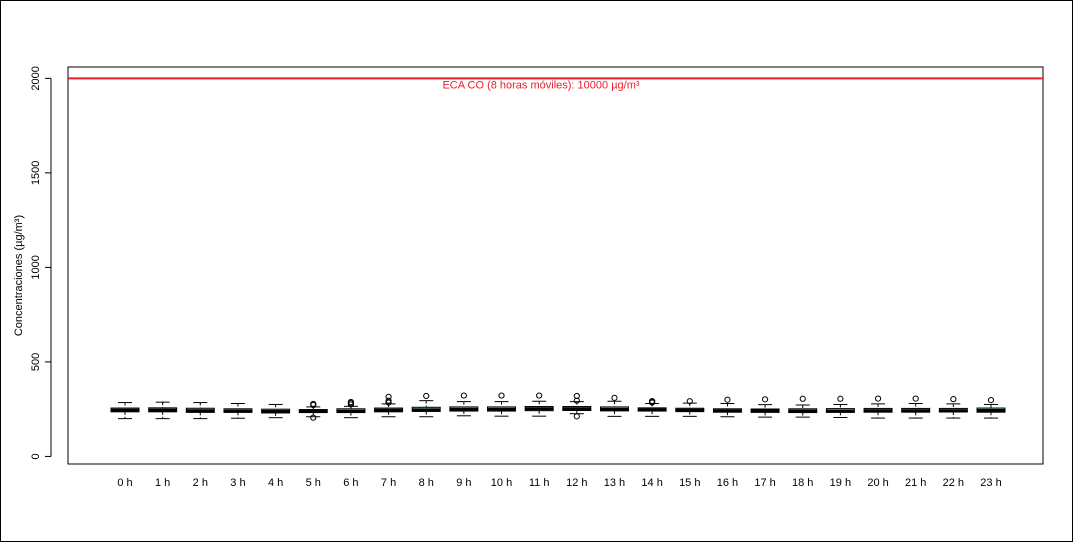  Describe the element at coordinates (727, 483) in the screenshot. I see `x-tick-label: 16 h` at that location.